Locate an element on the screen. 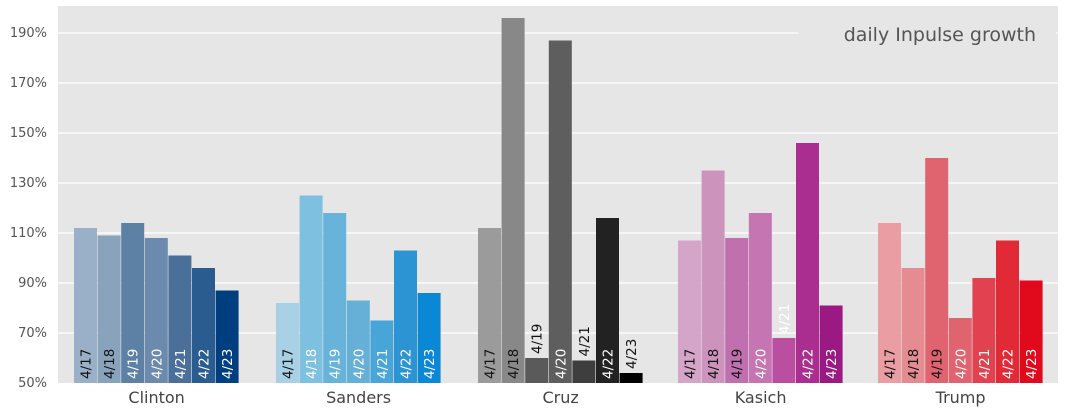 The height and width of the screenshot is (411, 1068). y-tick-label: 150% is located at coordinates (28, 133).